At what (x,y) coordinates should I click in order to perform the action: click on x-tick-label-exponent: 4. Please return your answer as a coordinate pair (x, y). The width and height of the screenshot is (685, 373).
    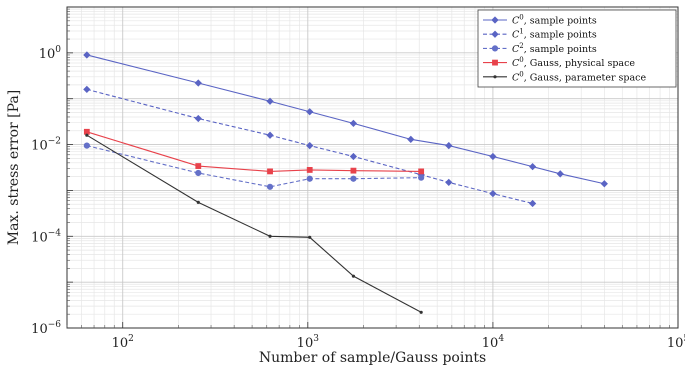
    Looking at the image, I should click on (501, 339).